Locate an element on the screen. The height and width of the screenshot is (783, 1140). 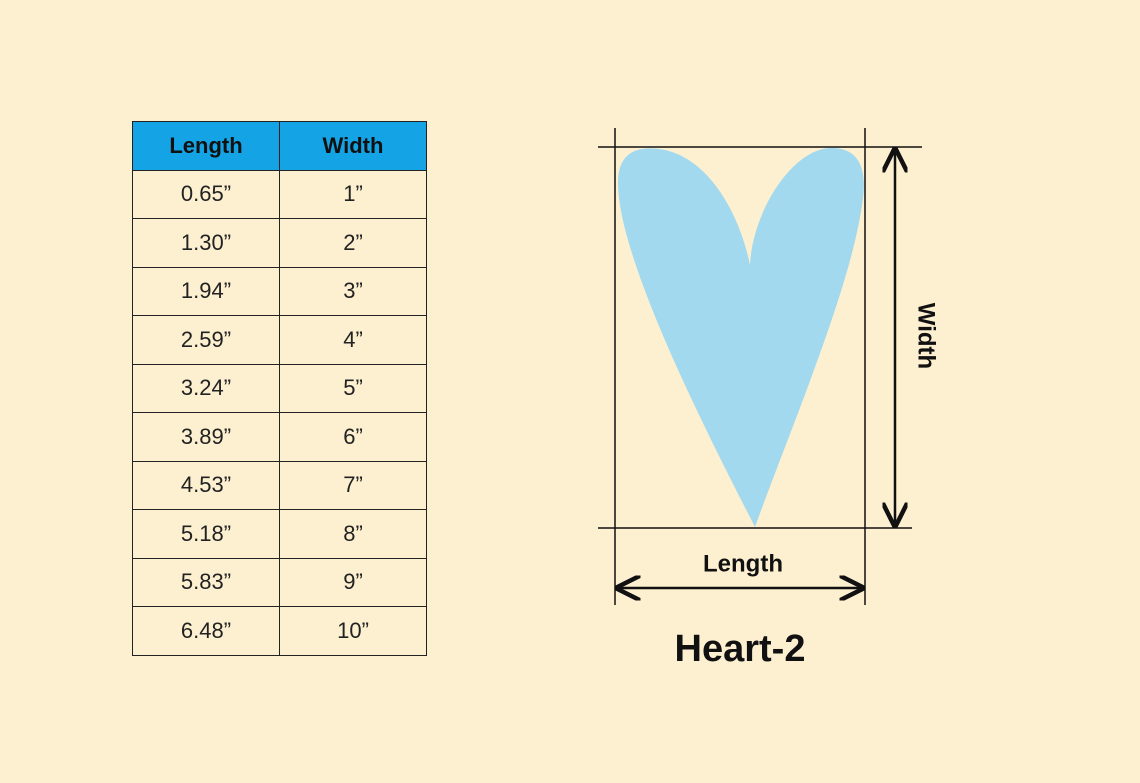
diagram-title: Heart-2 is located at coordinates (740, 649).